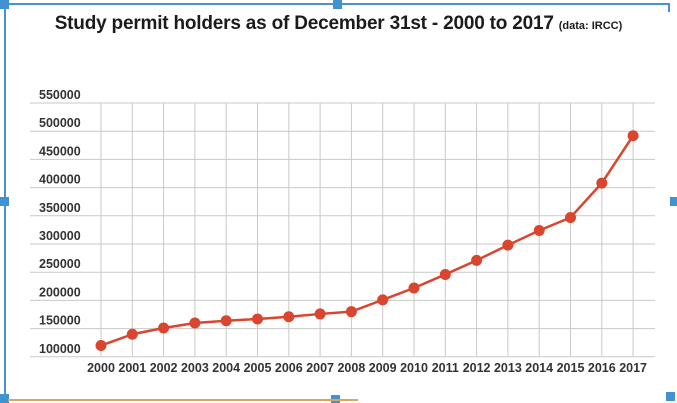 This screenshot has height=403, width=677. What do you see at coordinates (226, 368) in the screenshot?
I see `x-tick-label: 2004` at bounding box center [226, 368].